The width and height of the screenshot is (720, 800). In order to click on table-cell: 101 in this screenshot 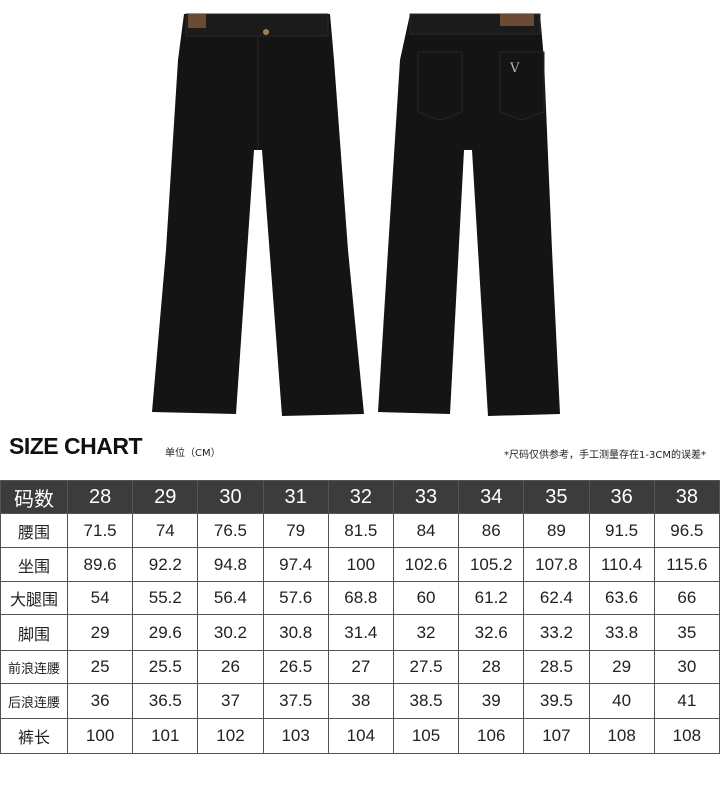, I will do `click(165, 736)`.